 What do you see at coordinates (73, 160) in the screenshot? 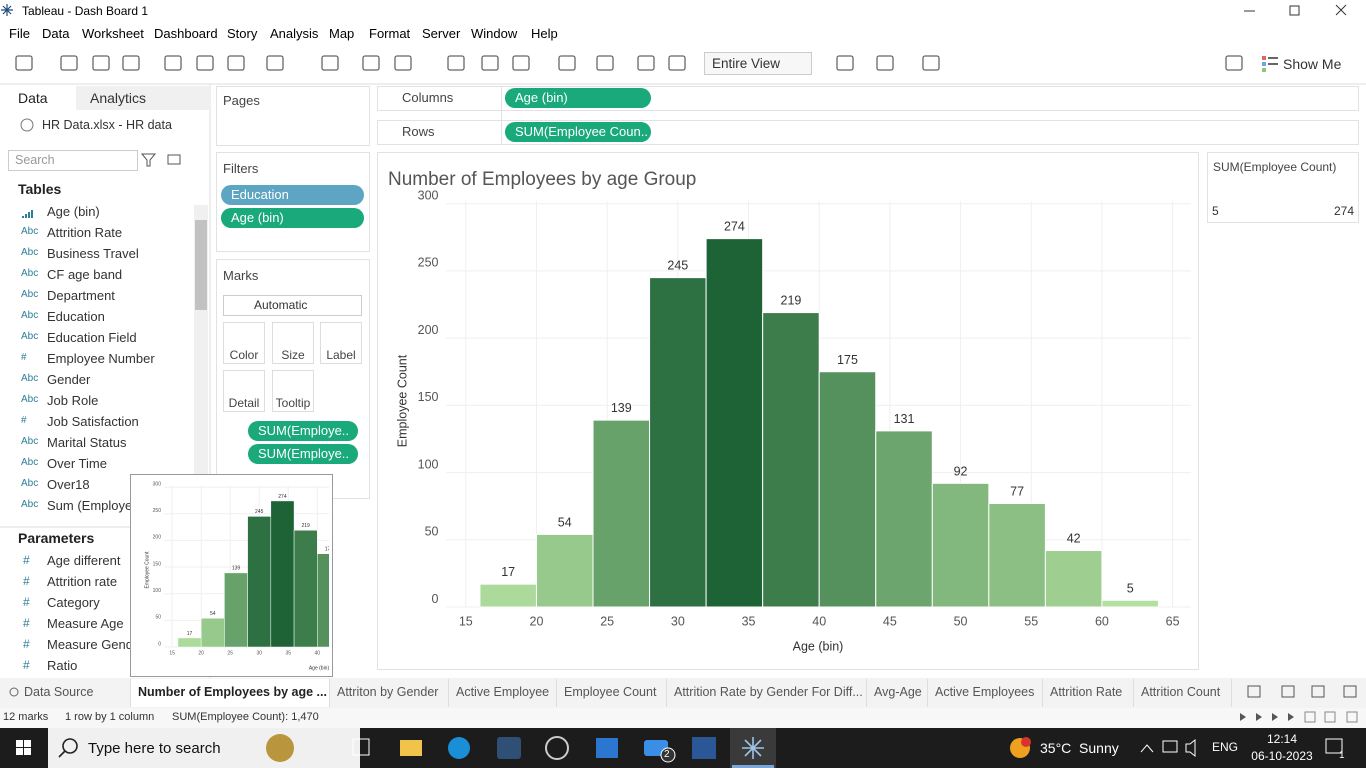
I see `search-field` at bounding box center [73, 160].